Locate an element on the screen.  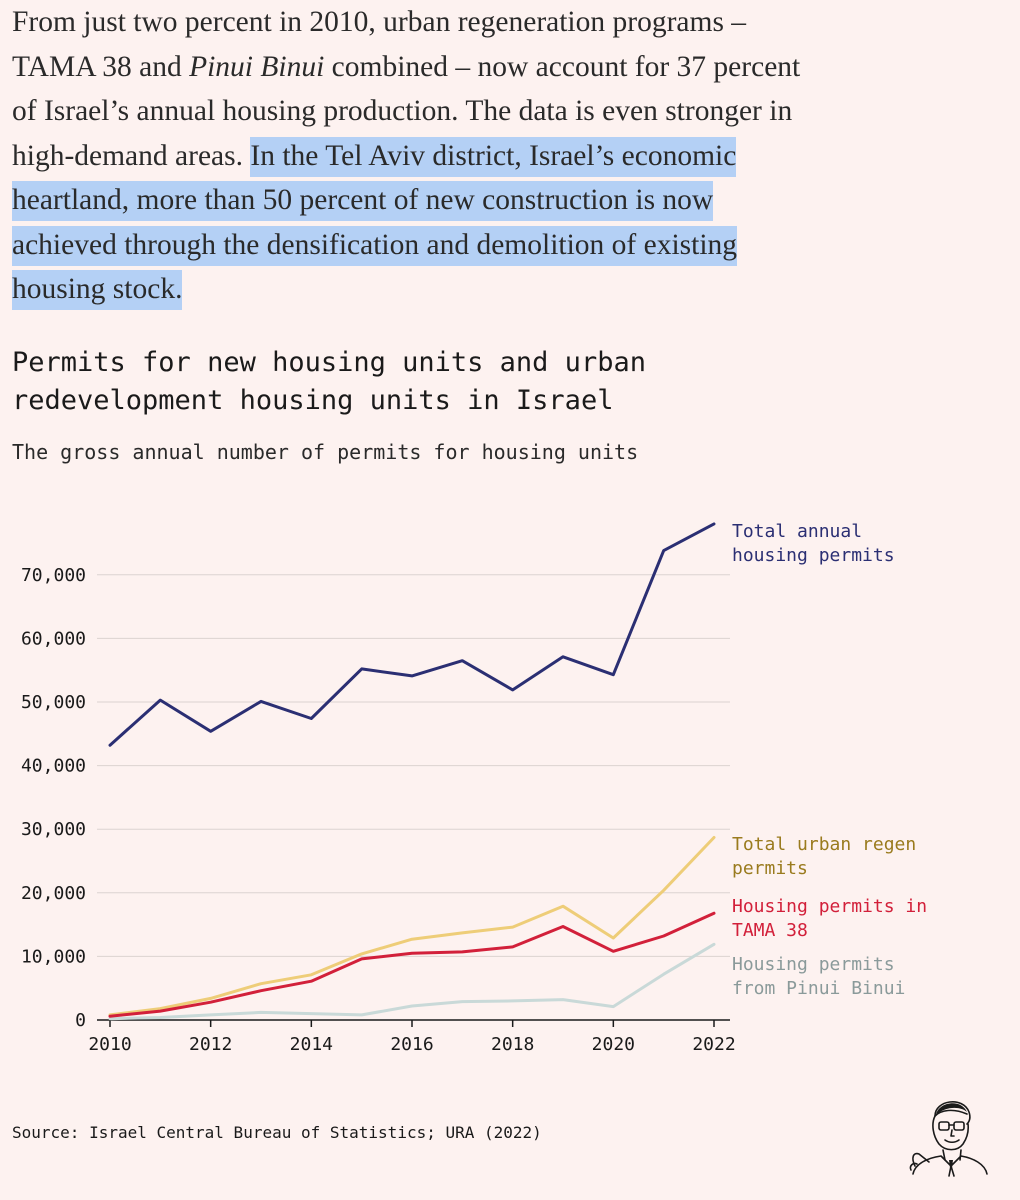
series-line-pinui-binui is located at coordinates (412, 981).